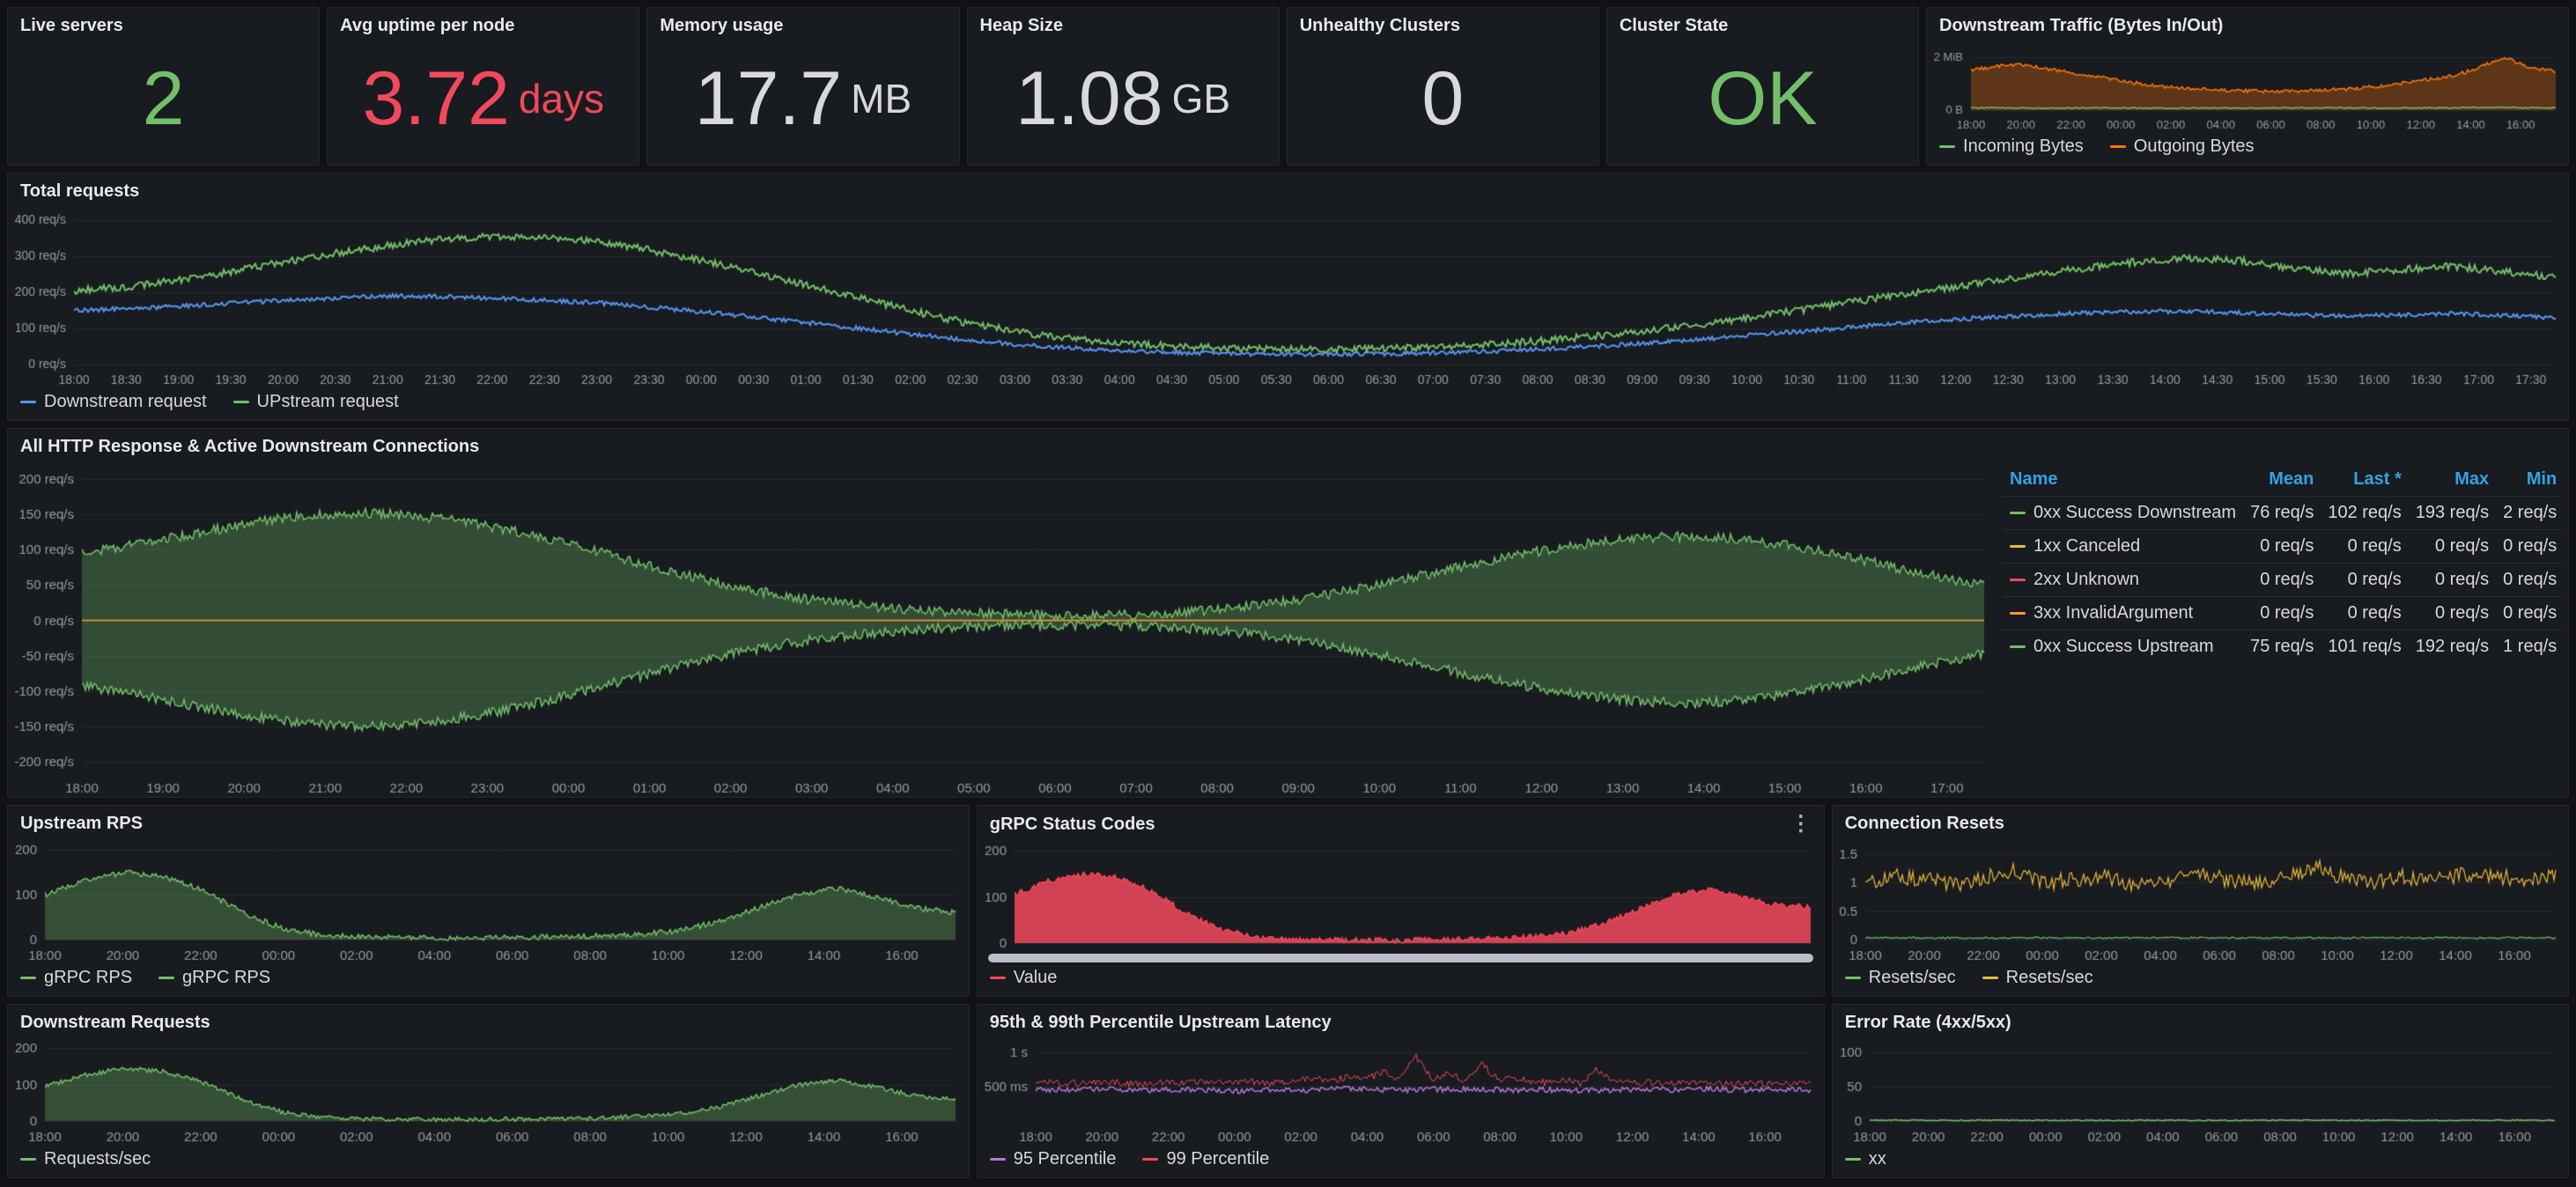 The width and height of the screenshot is (2576, 1187). Describe the element at coordinates (214, 978) in the screenshot. I see `legend-item-grpc-rps-2: gRPC RPS` at that location.